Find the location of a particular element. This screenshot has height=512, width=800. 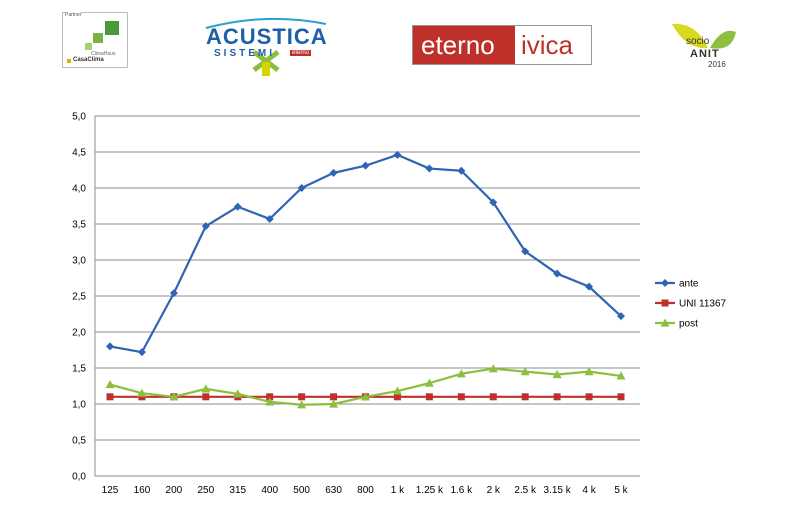

y-tick-label: 4,5 is located at coordinates (79, 153).